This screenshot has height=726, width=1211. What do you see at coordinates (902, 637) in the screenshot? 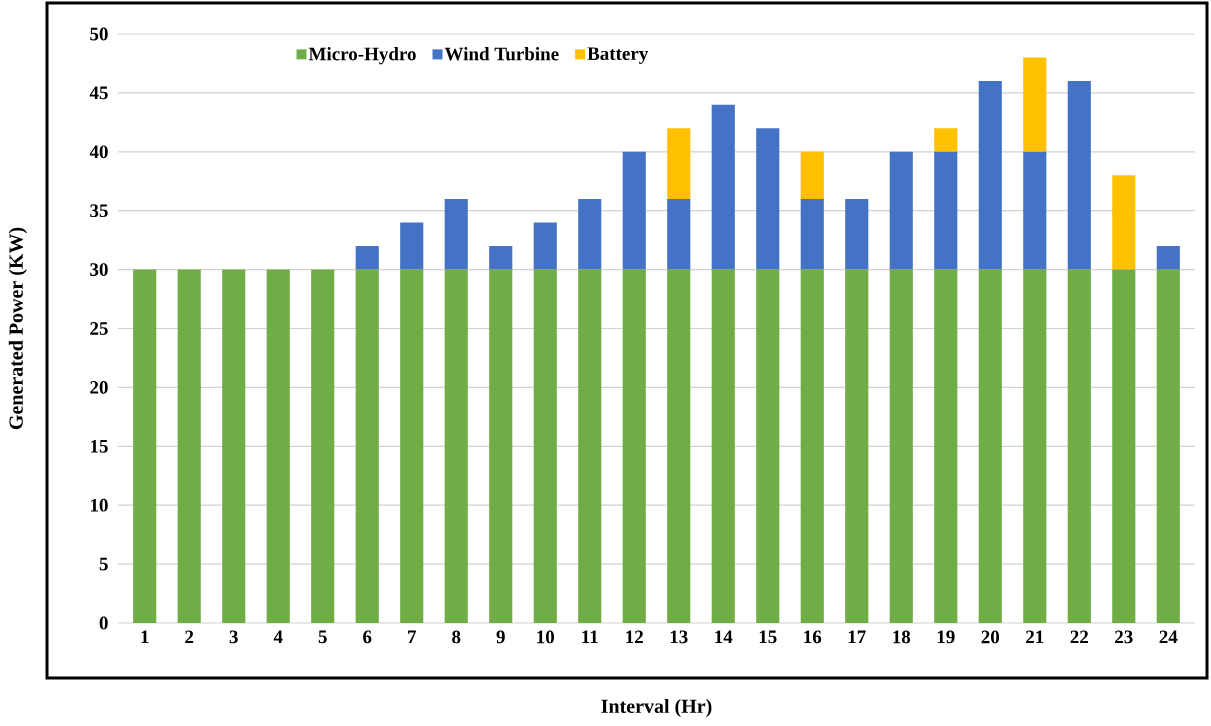
I see `x-tick-label: 18` at bounding box center [902, 637].